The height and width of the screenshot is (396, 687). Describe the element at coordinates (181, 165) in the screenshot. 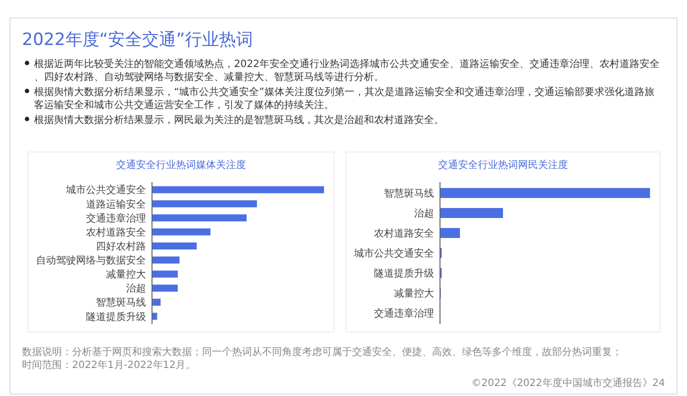

I see `chart-title: 交通安全行业热词媒体关注度` at that location.